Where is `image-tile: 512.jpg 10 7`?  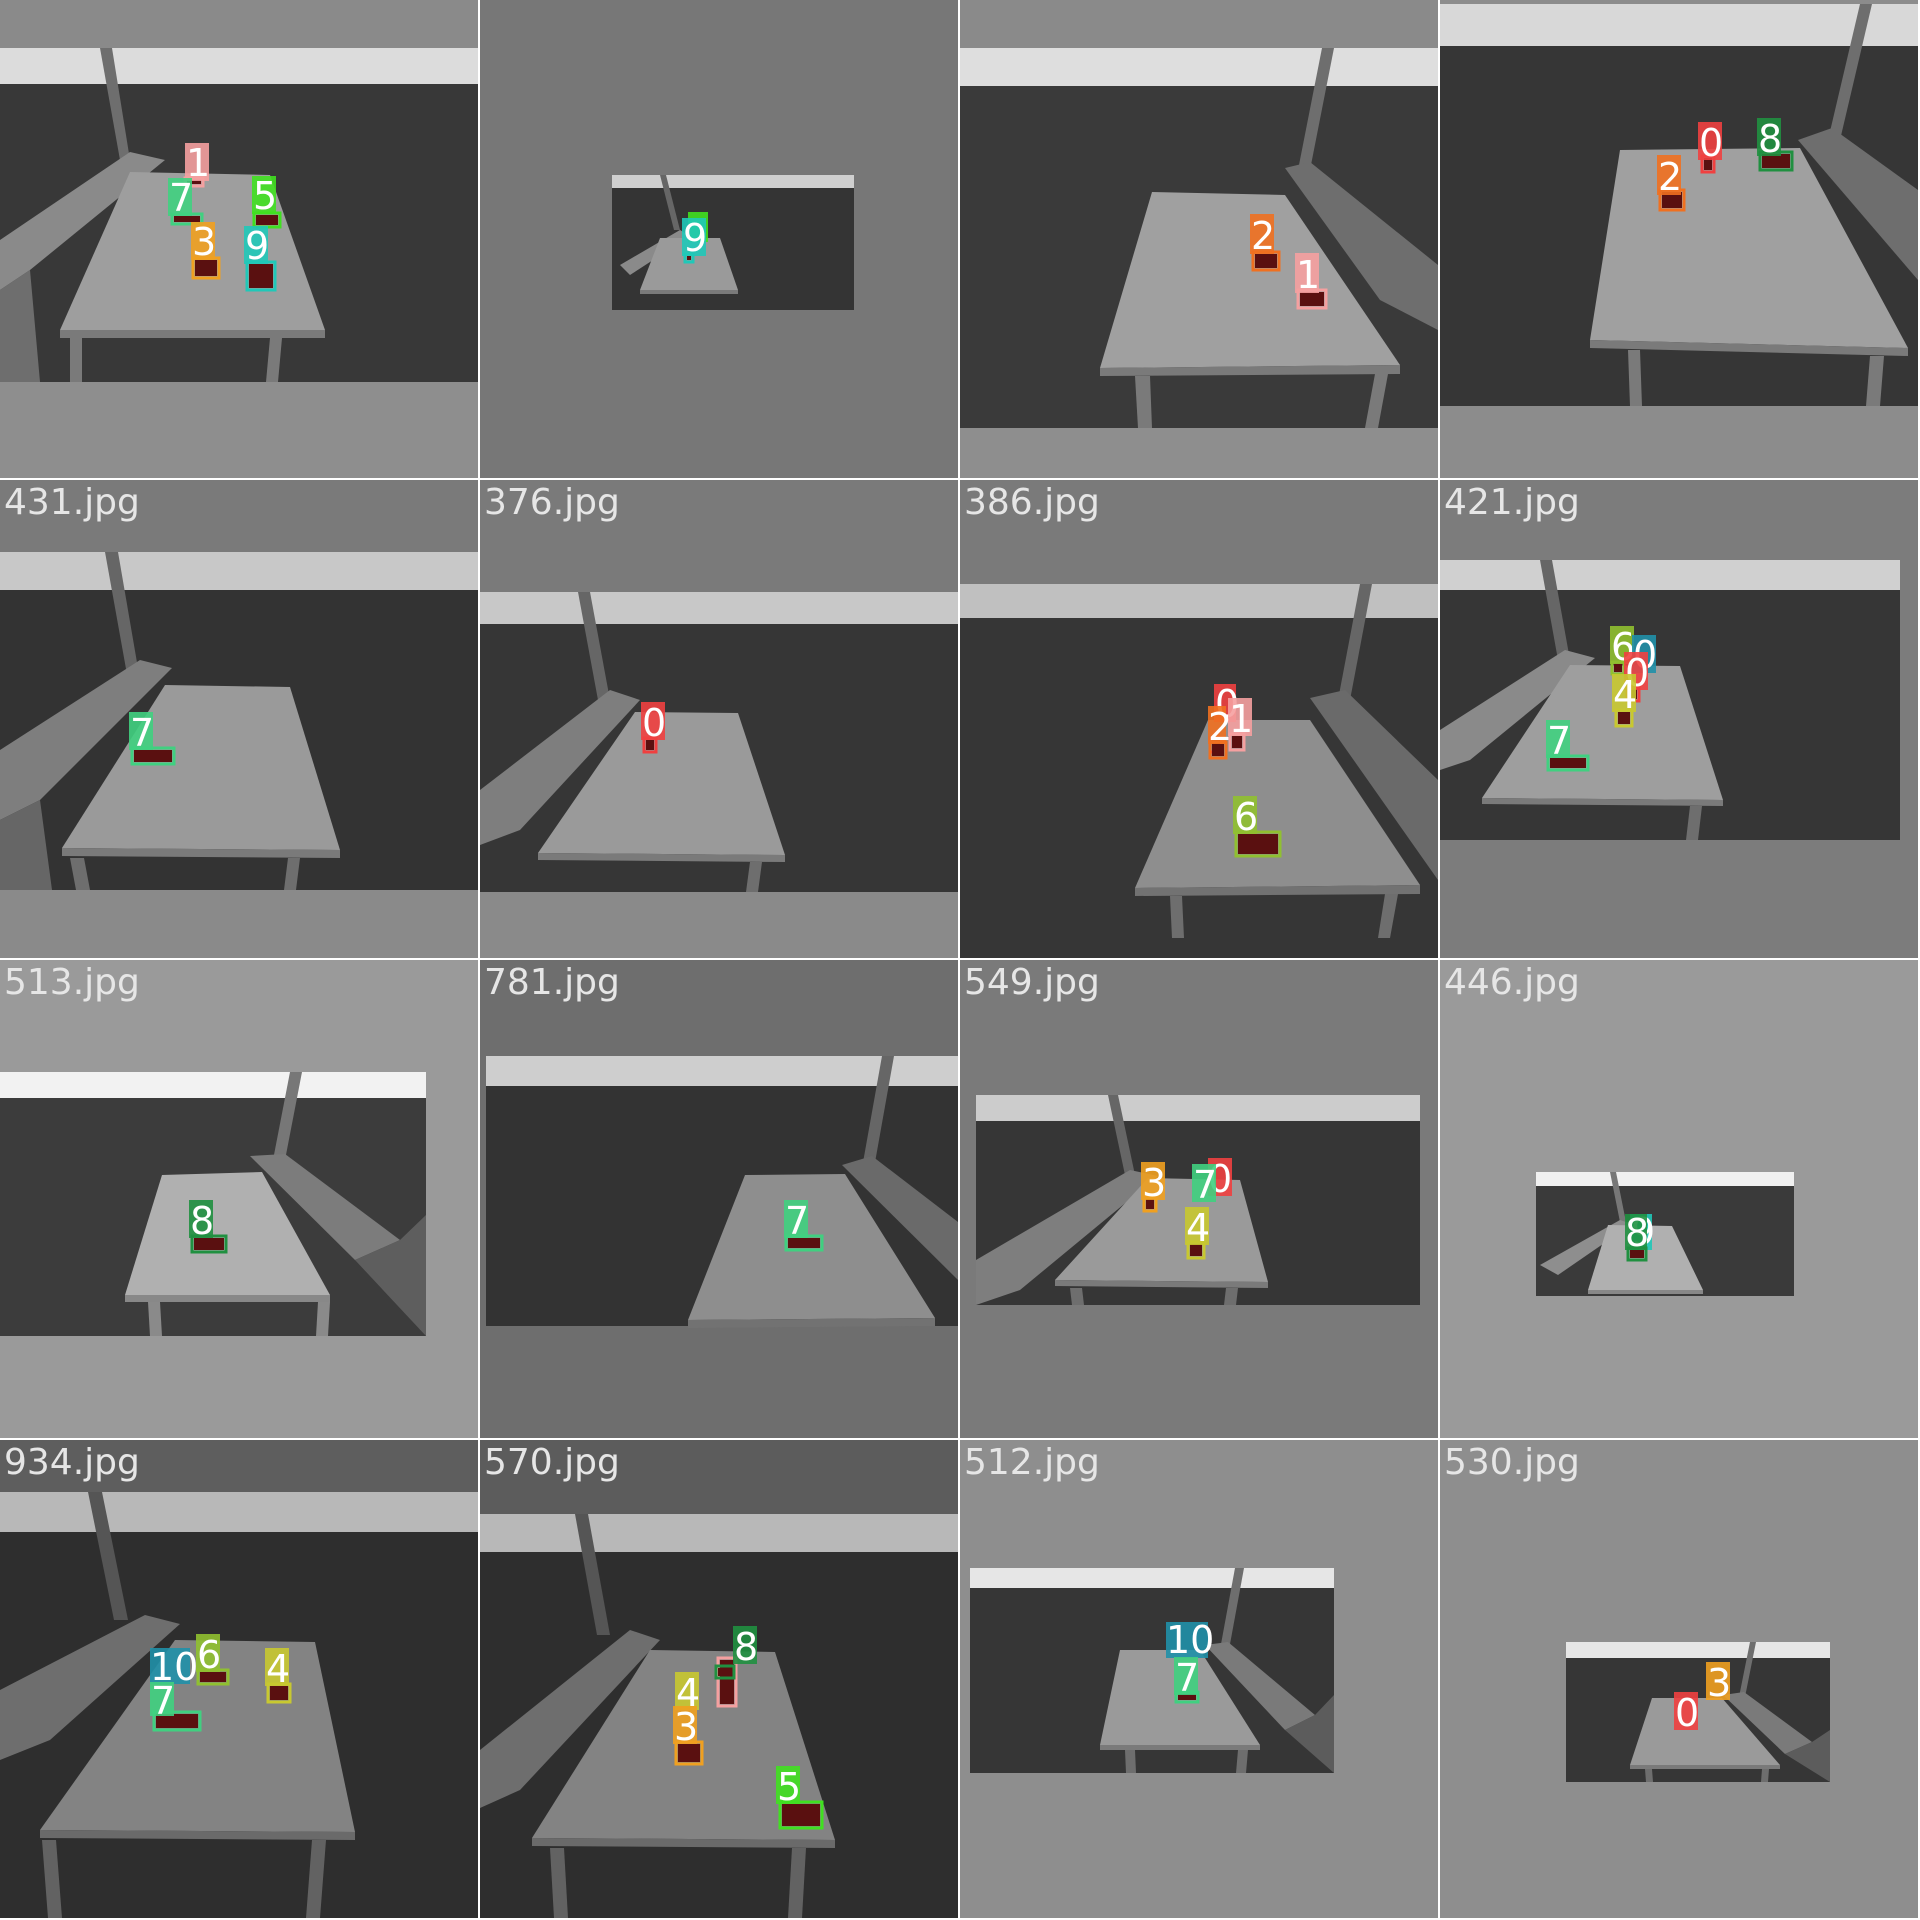 image-tile: 512.jpg 10 7 is located at coordinates (1199, 1679).